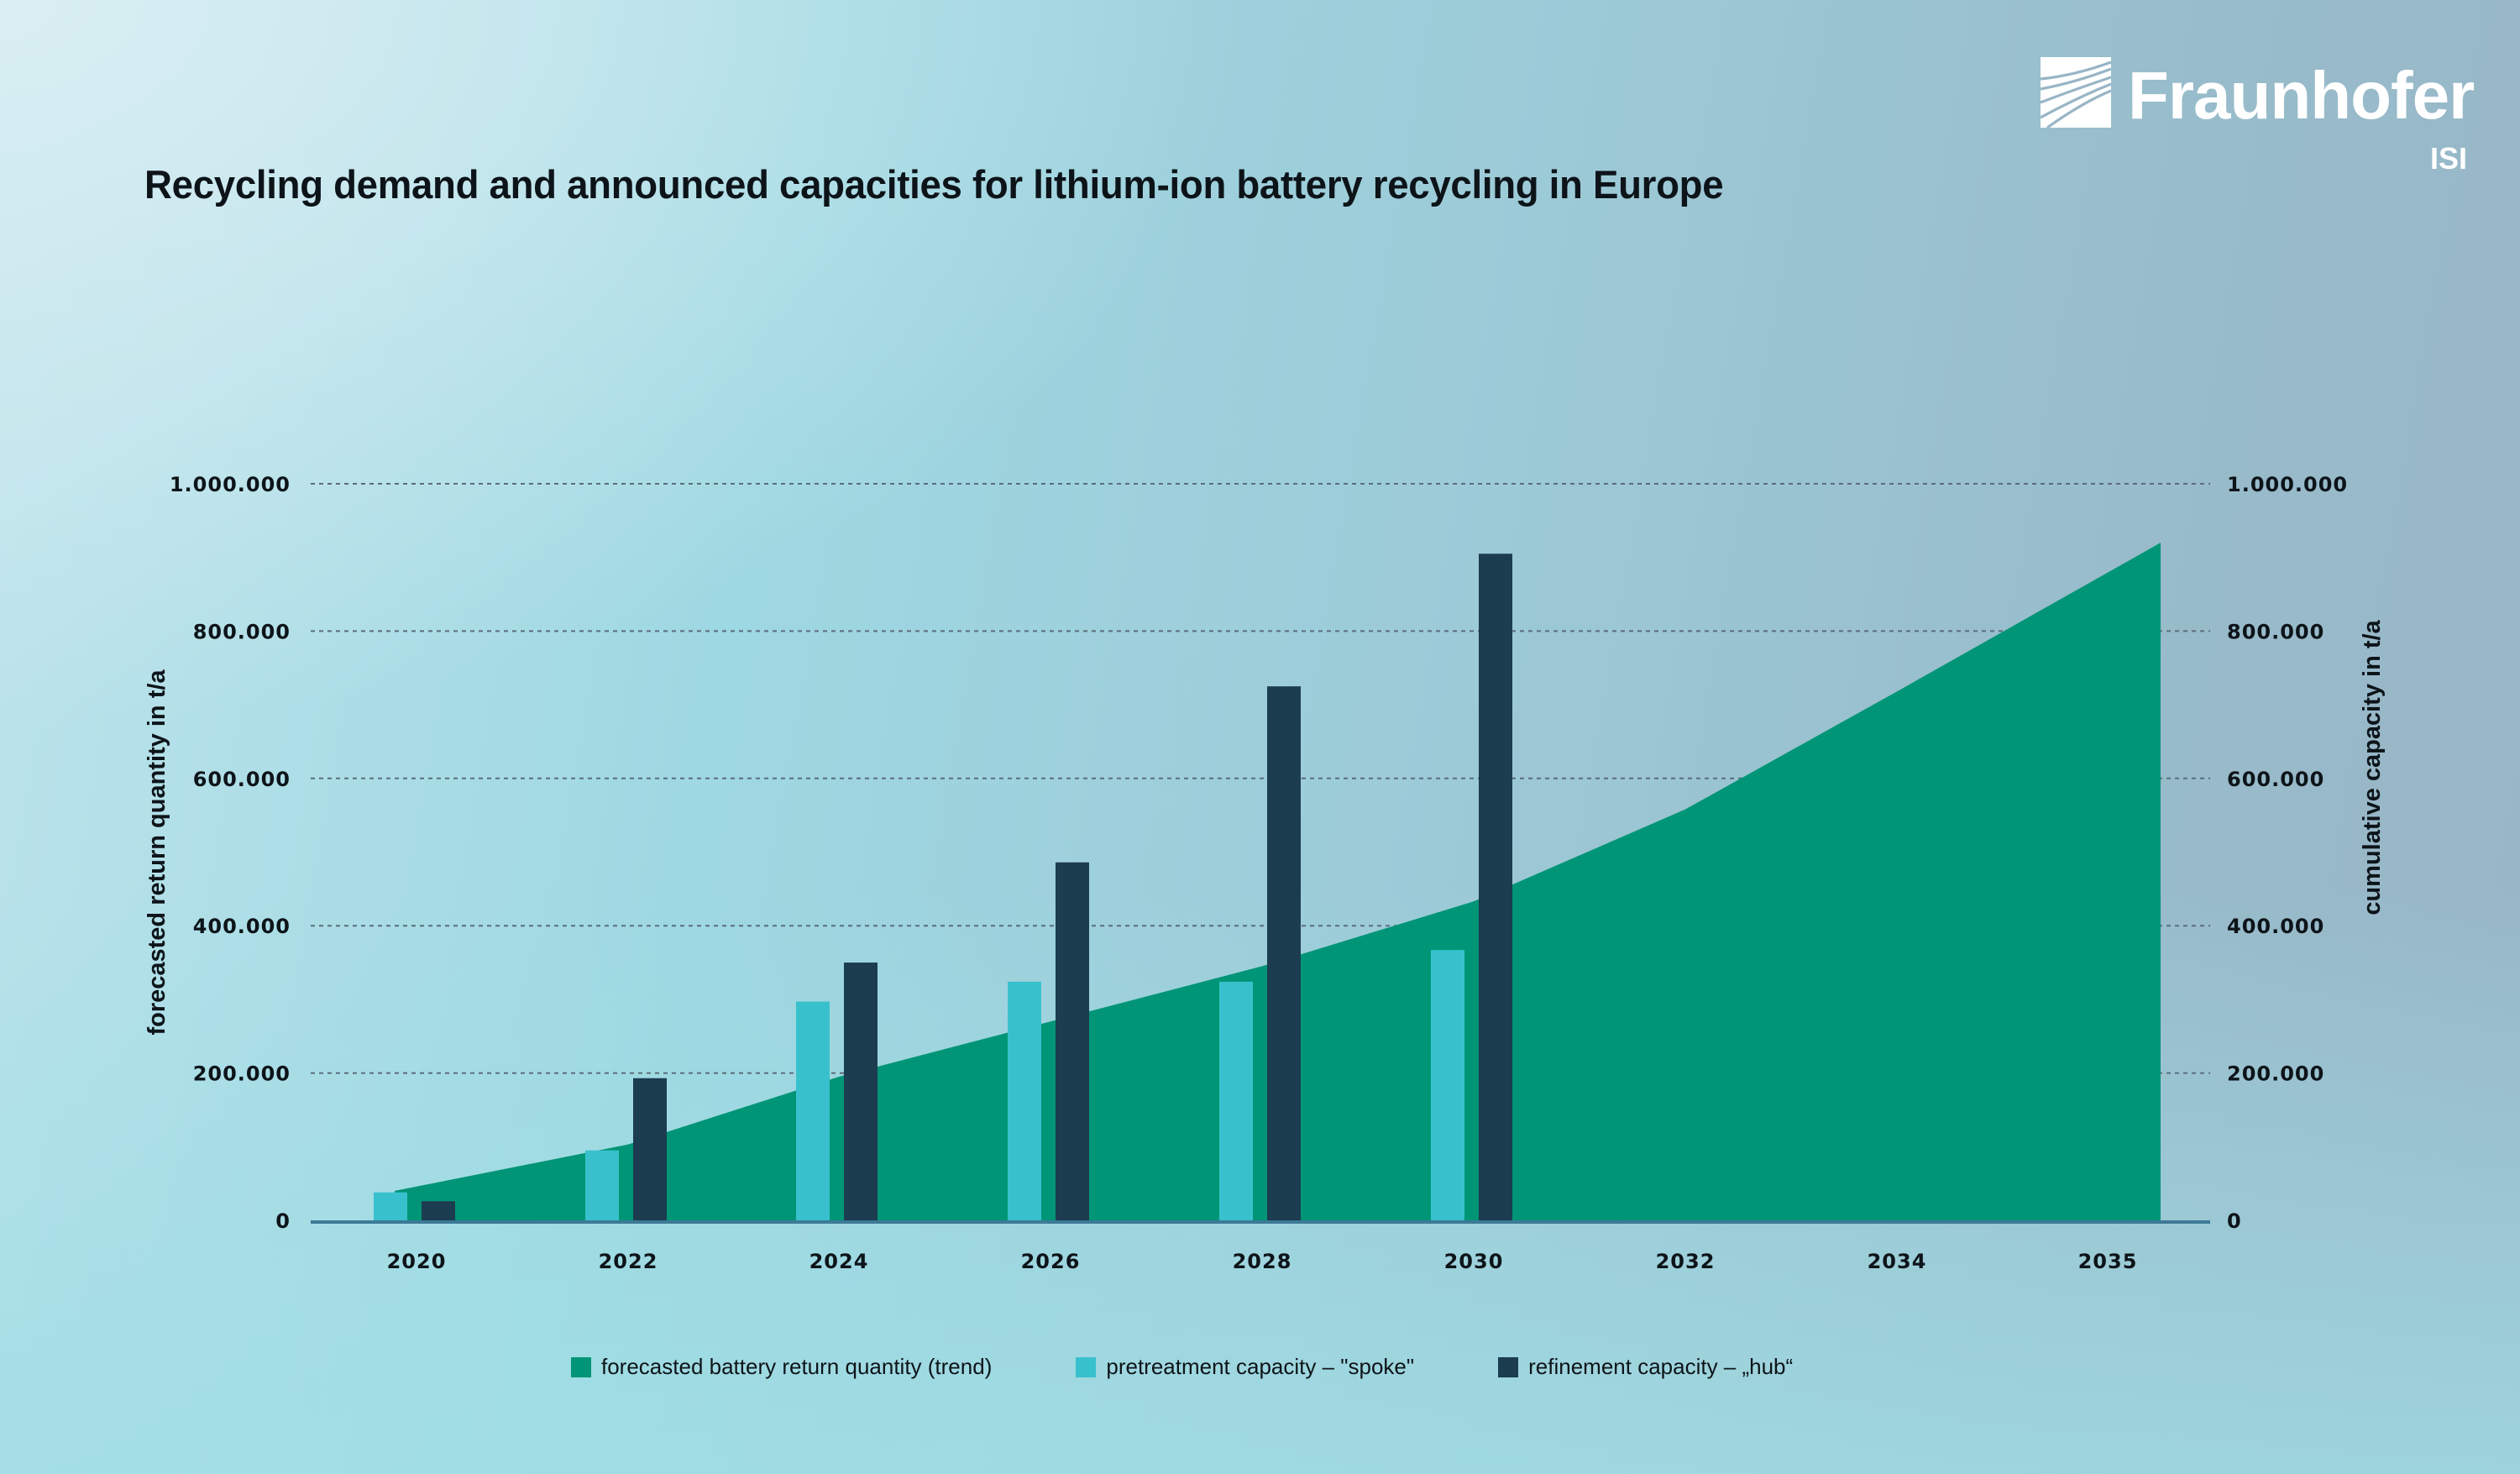  What do you see at coordinates (2448, 159) in the screenshot?
I see `logo-sub: ISI` at bounding box center [2448, 159].